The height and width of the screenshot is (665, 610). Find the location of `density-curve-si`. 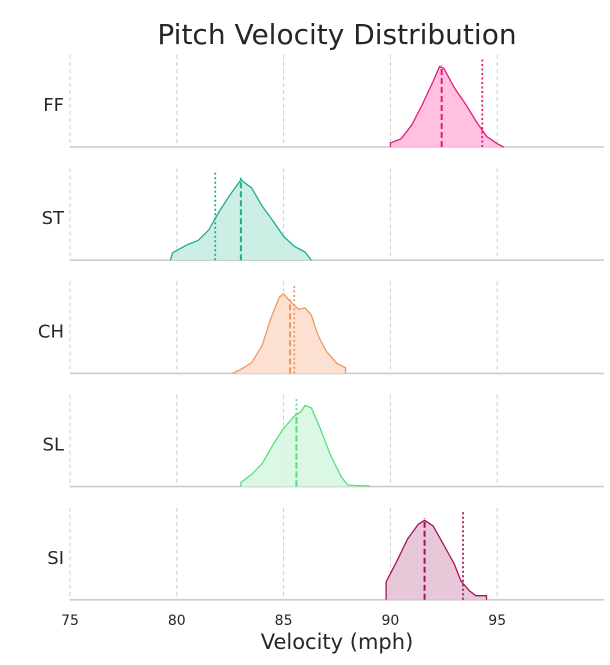

density-curve-si is located at coordinates (436, 559).